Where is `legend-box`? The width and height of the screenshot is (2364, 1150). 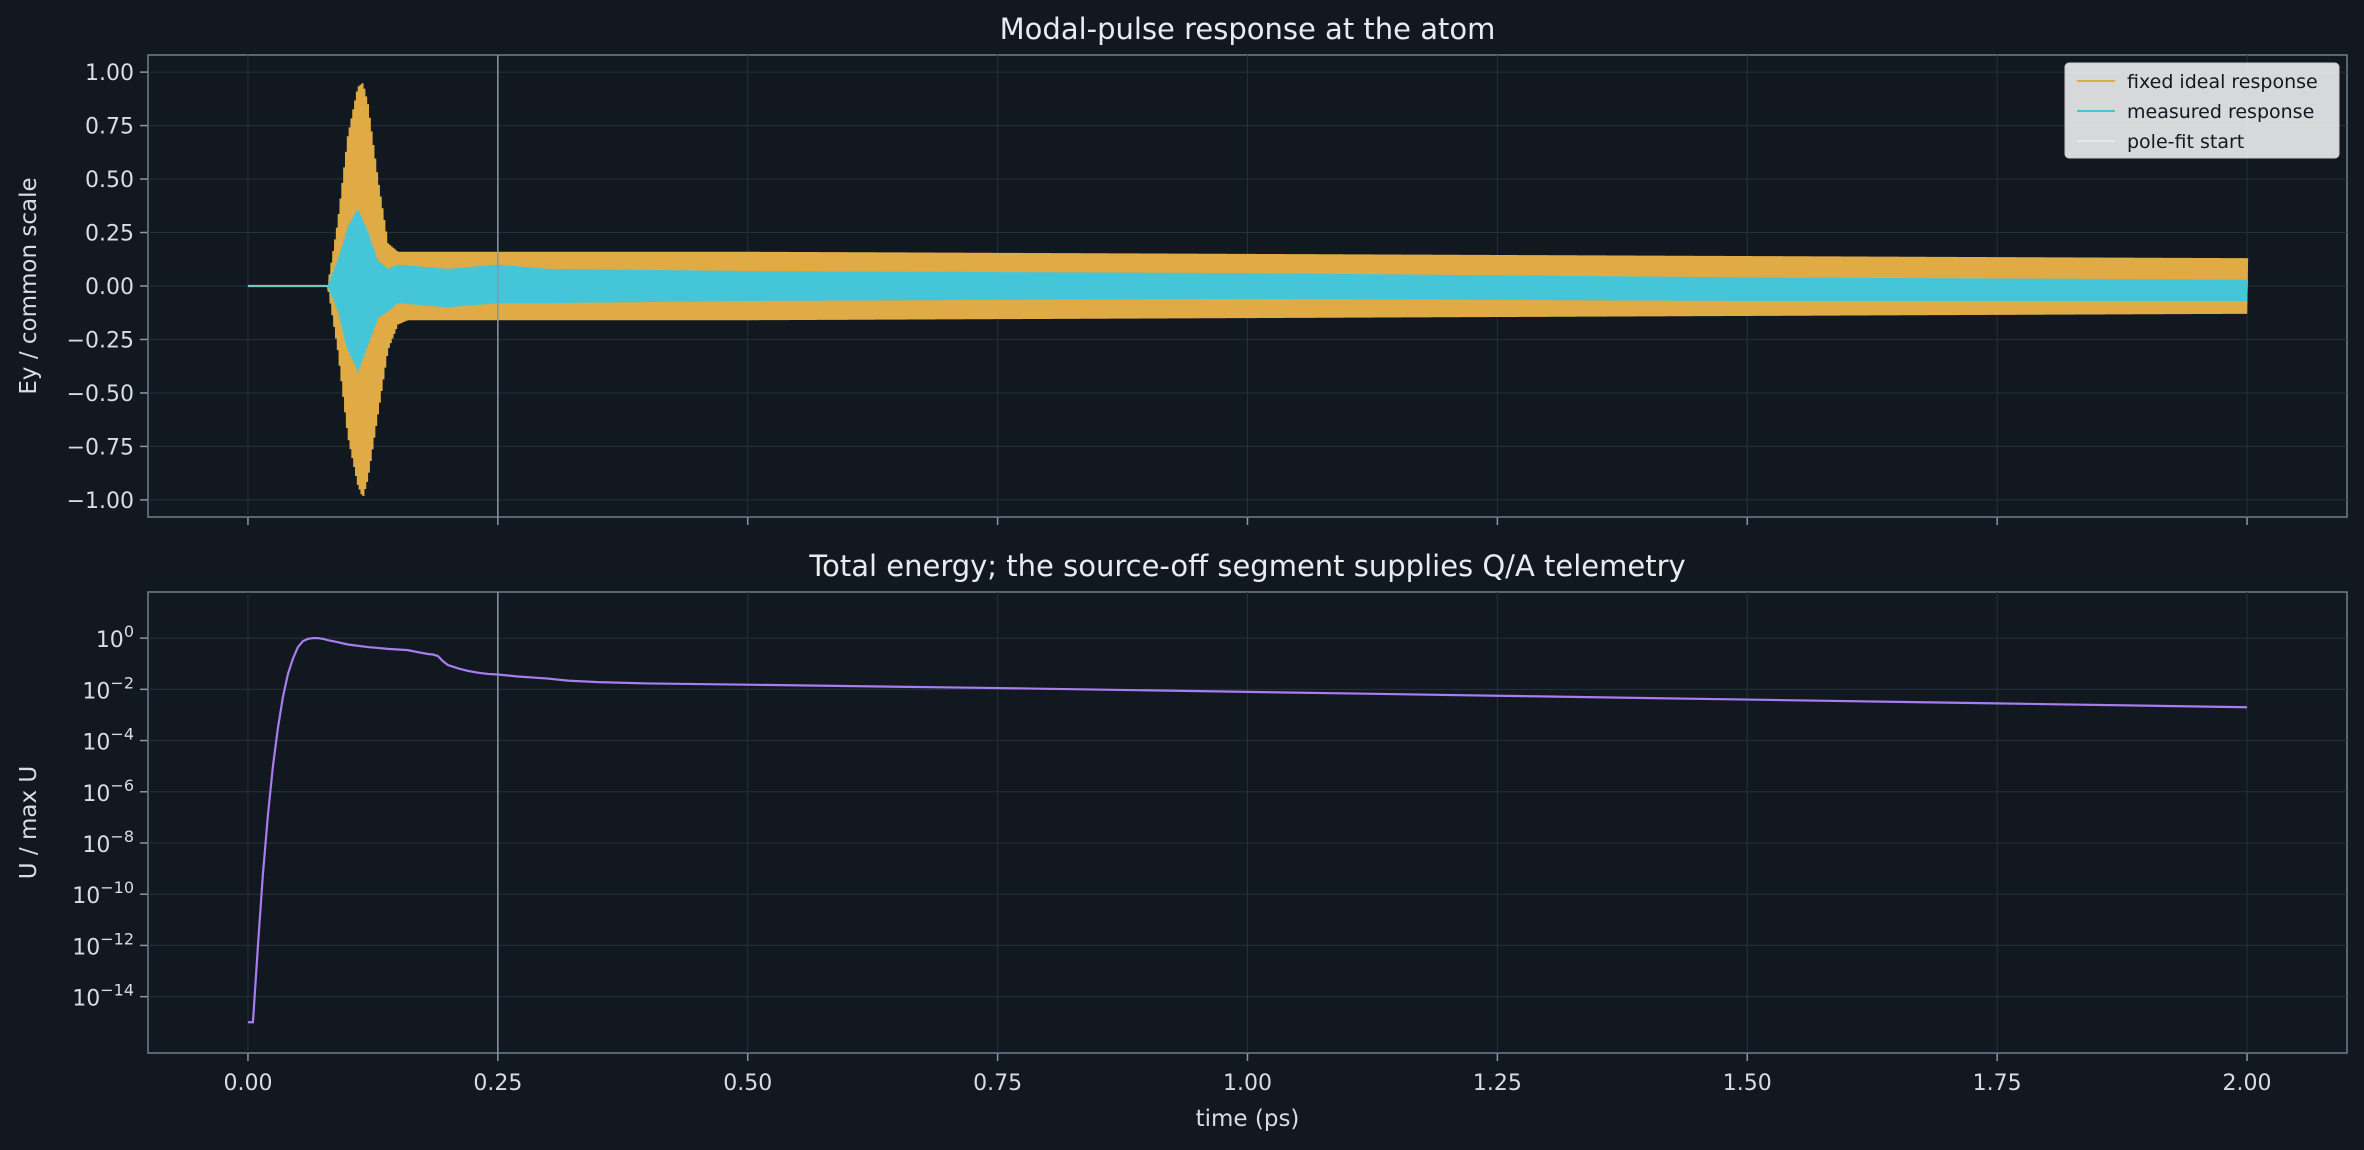 legend-box is located at coordinates (2202, 110).